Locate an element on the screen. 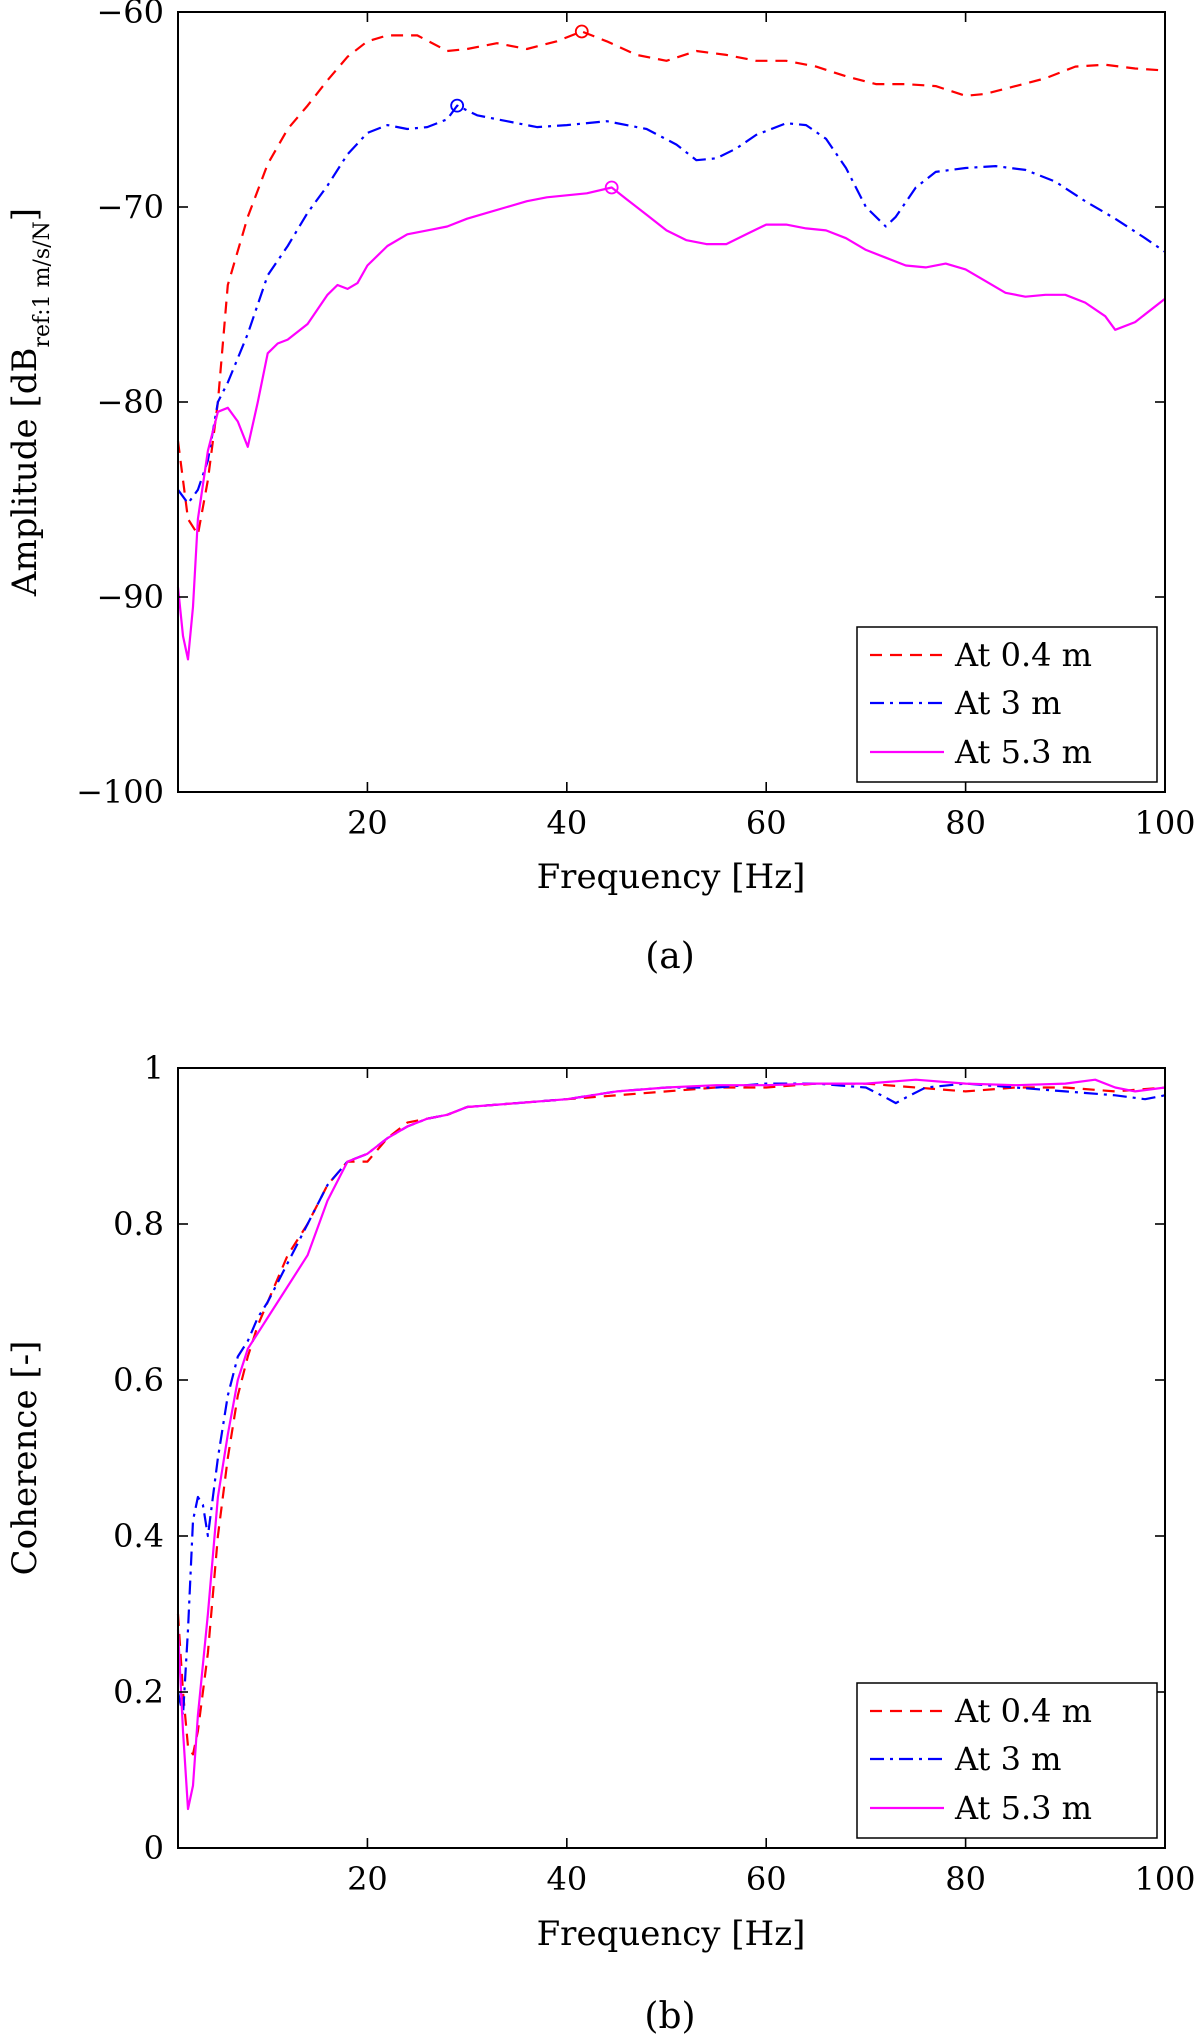 The image size is (1200, 2038). y-tick-label: 0.4 is located at coordinates (138, 1536).